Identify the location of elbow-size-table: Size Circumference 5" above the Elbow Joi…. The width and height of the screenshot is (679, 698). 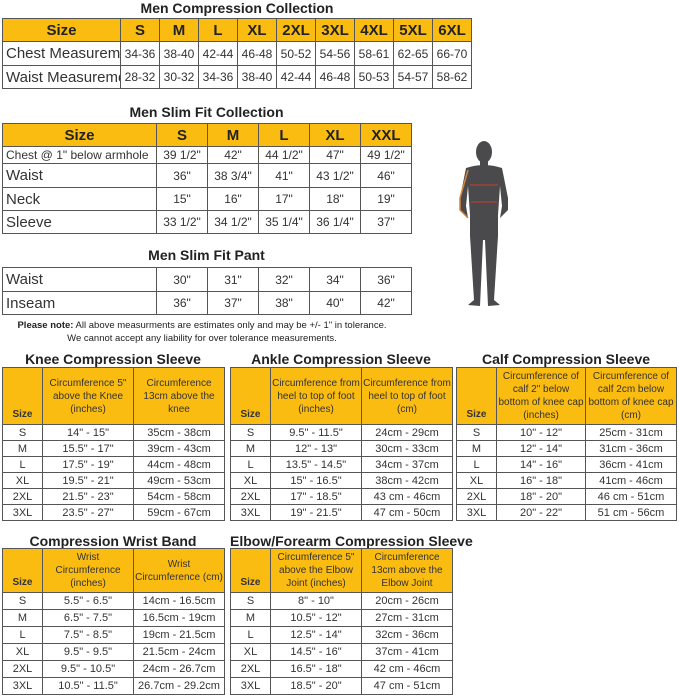
(341, 621).